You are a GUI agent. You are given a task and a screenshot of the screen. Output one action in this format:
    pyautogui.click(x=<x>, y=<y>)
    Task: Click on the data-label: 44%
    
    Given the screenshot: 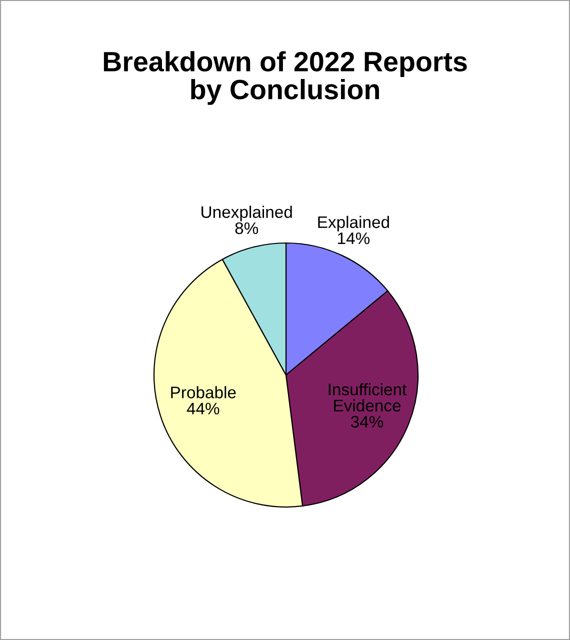 What is the action you would take?
    pyautogui.click(x=203, y=408)
    